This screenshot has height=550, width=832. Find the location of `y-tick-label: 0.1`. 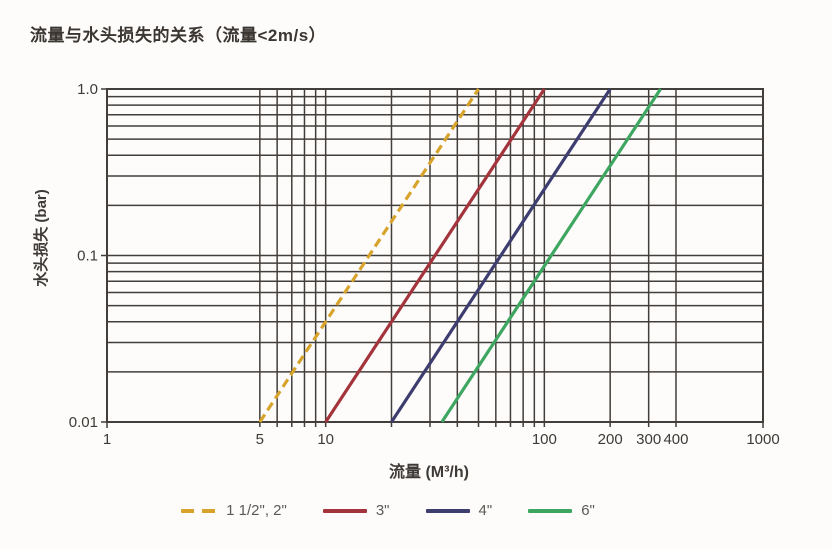

y-tick-label: 0.1 is located at coordinates (87, 256).